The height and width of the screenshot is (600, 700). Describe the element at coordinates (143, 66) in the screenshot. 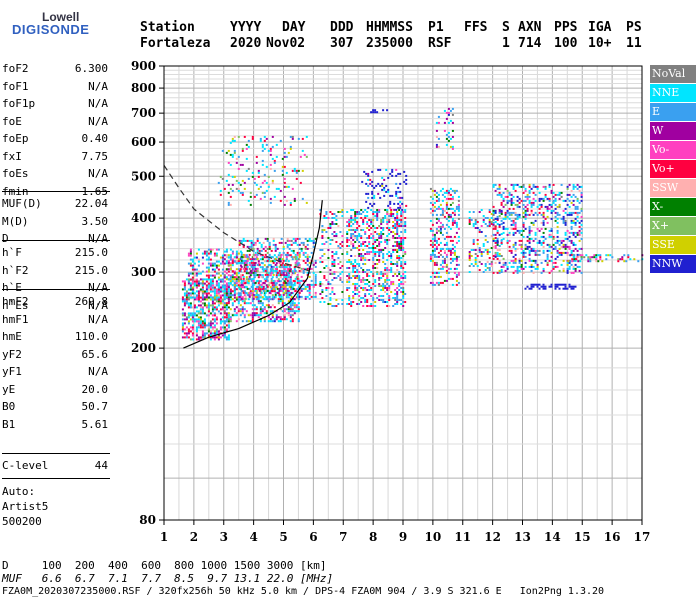

I see `y-tick-label: 900` at that location.